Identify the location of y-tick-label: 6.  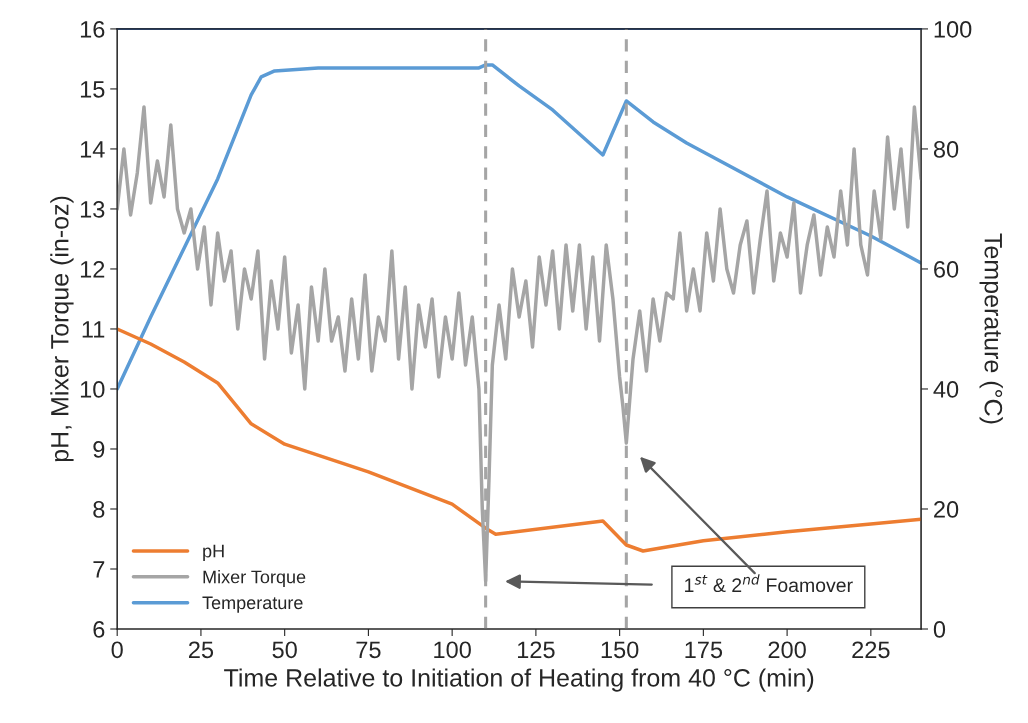
(99, 629).